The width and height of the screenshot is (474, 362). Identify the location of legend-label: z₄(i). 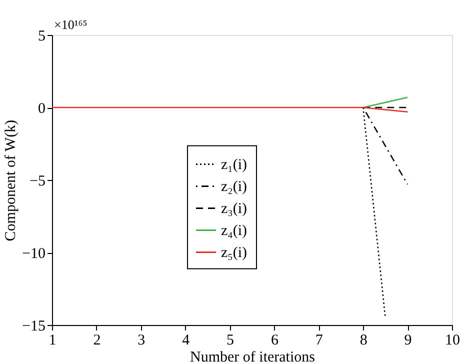
(234, 231).